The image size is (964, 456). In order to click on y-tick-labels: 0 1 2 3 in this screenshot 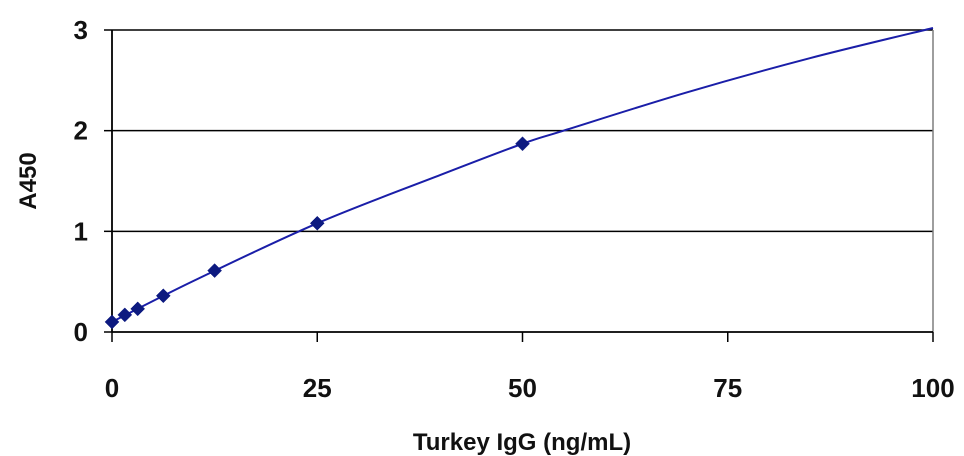, I will do `click(81, 181)`.